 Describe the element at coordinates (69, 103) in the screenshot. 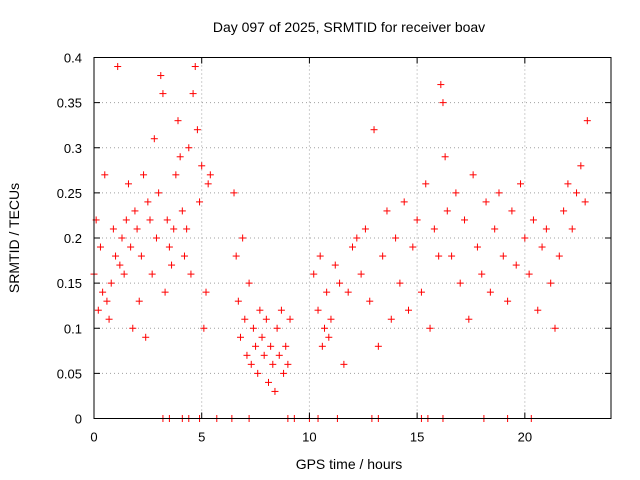

I see `y-tick-label: 0.35` at that location.